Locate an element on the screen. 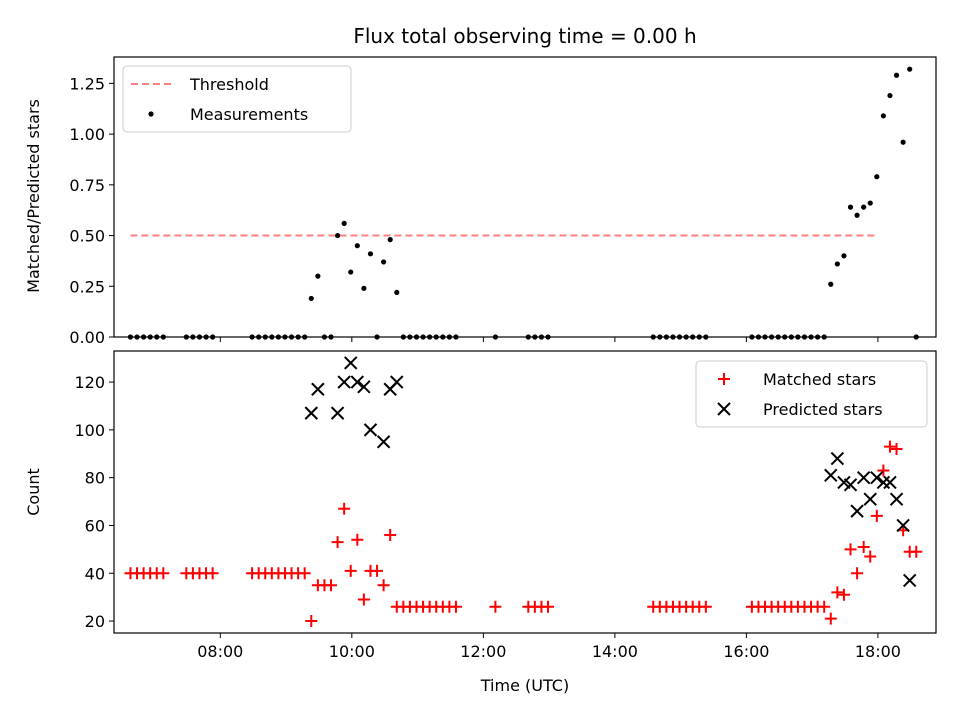 The height and width of the screenshot is (720, 960). y-tick-label: 1.00 is located at coordinates (87, 134).